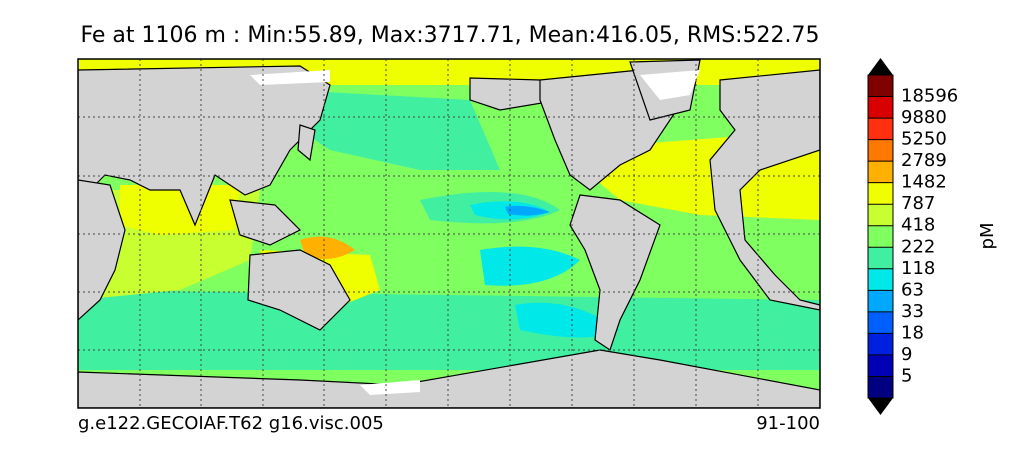  Describe the element at coordinates (924, 160) in the screenshot. I see `colorbar-tick-label: 2789` at that location.